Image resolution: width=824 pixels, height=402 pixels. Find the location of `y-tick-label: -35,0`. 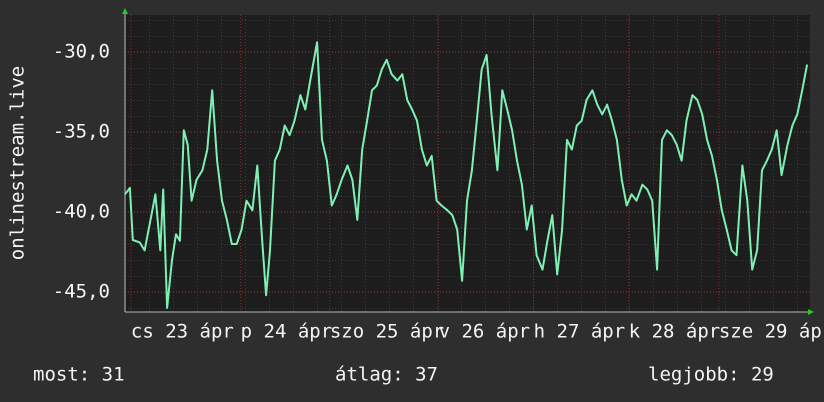

y-tick-label: -35,0 is located at coordinates (81, 131).